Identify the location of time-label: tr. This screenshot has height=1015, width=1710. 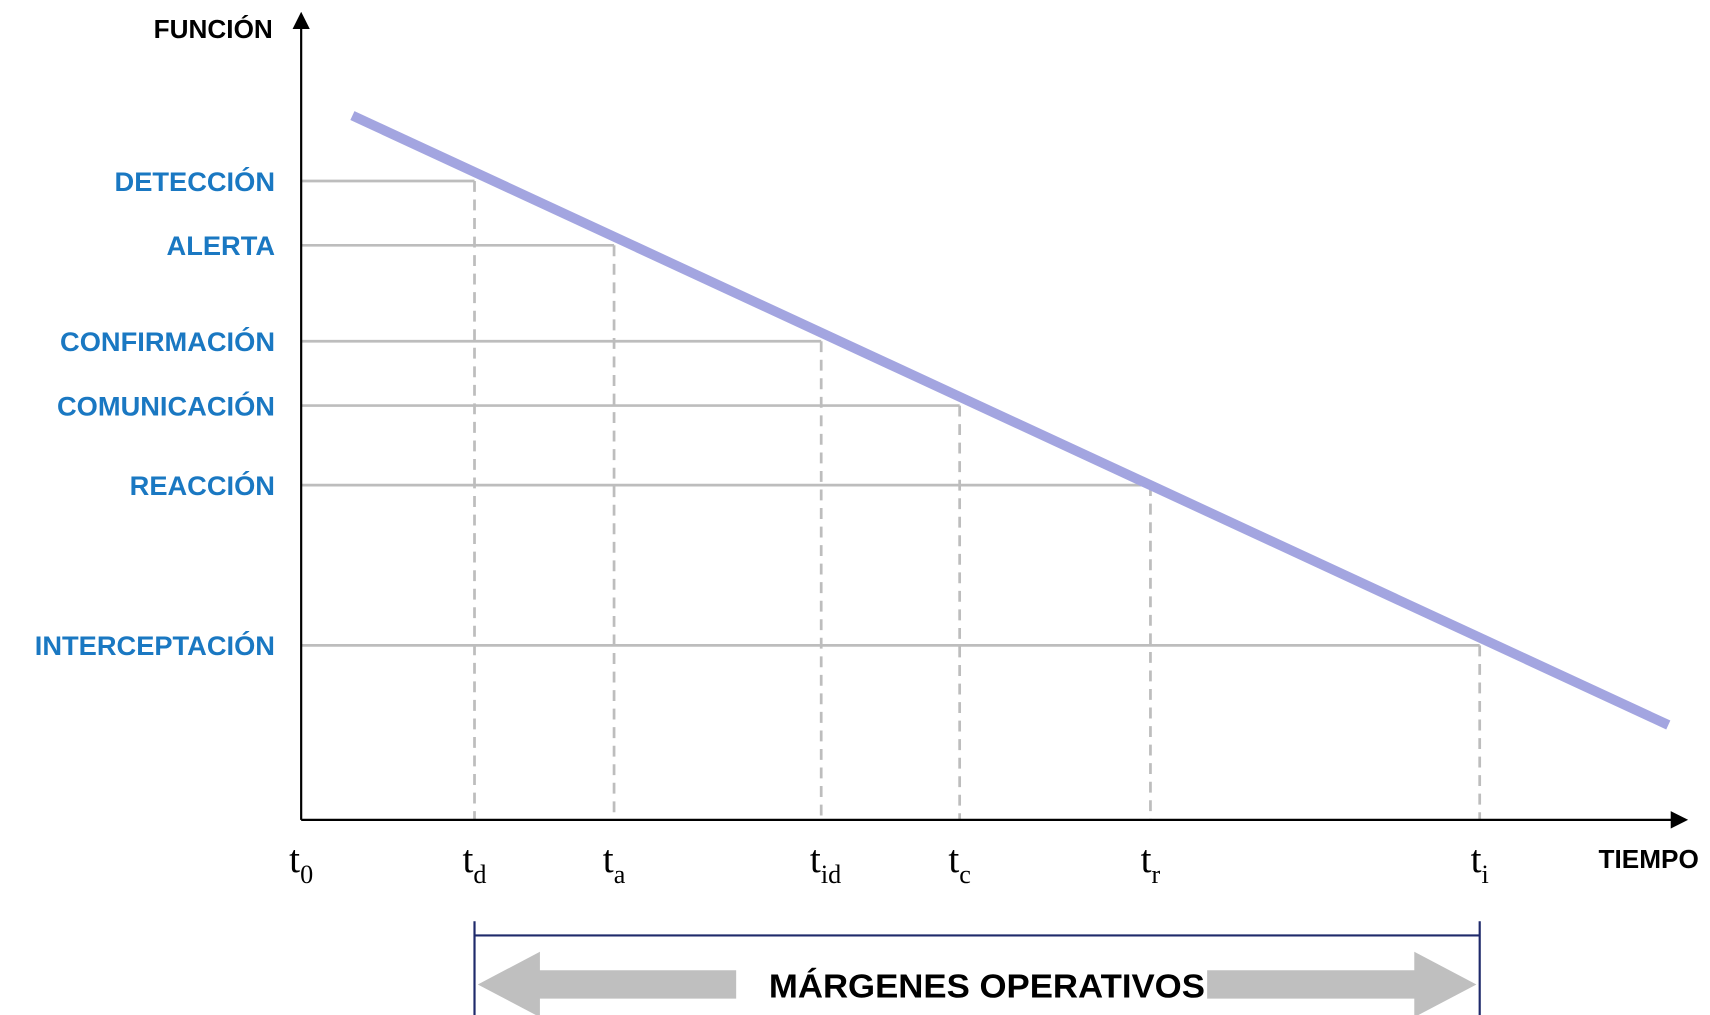
(1151, 863).